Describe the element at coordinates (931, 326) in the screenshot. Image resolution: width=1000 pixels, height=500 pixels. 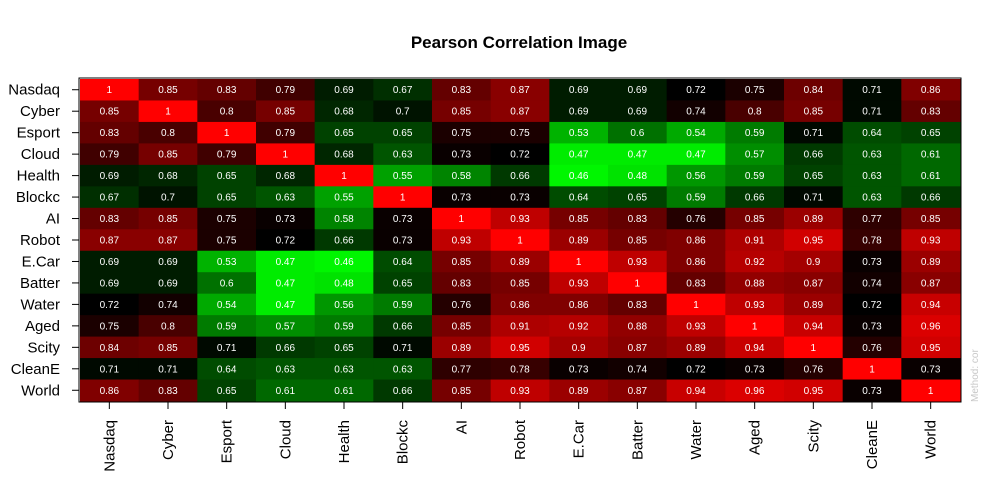
I see `cell-value-label: 0.96` at that location.